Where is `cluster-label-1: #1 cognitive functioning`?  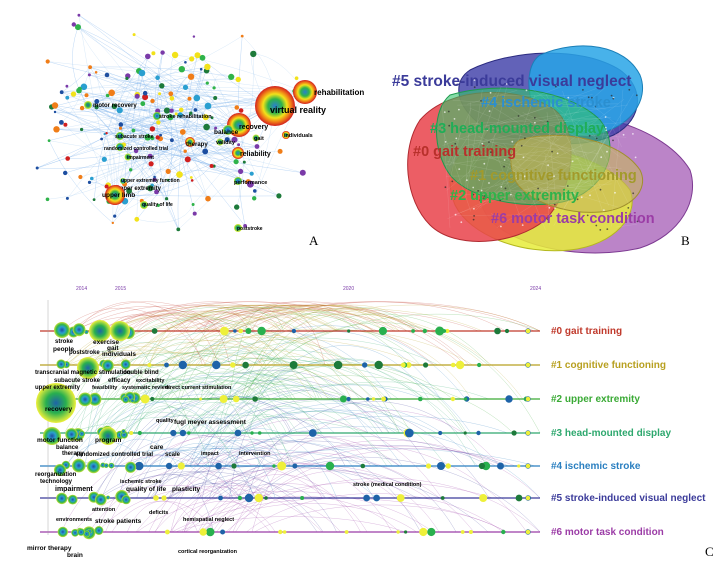
cluster-label-1: #1 cognitive functioning is located at coordinates (553, 176).